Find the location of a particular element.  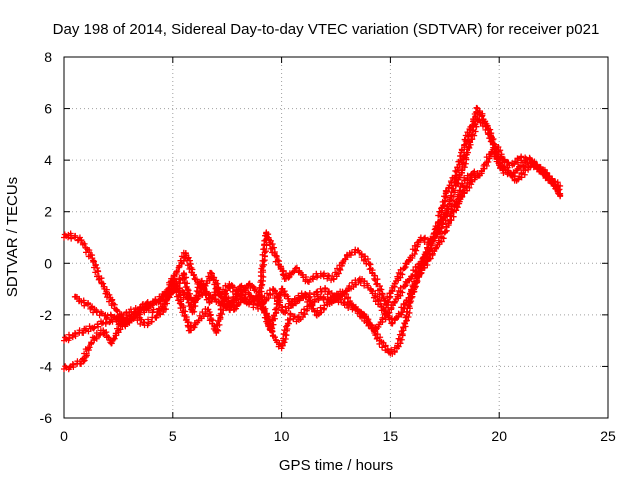

x-tick-labels: 0 5 10 15 20 25 is located at coordinates (338, 436).